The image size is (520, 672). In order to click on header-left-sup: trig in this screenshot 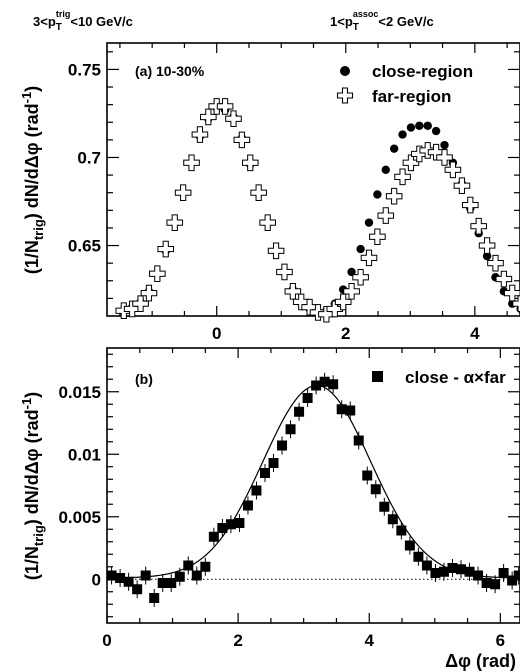, I will do `click(63, 14)`.